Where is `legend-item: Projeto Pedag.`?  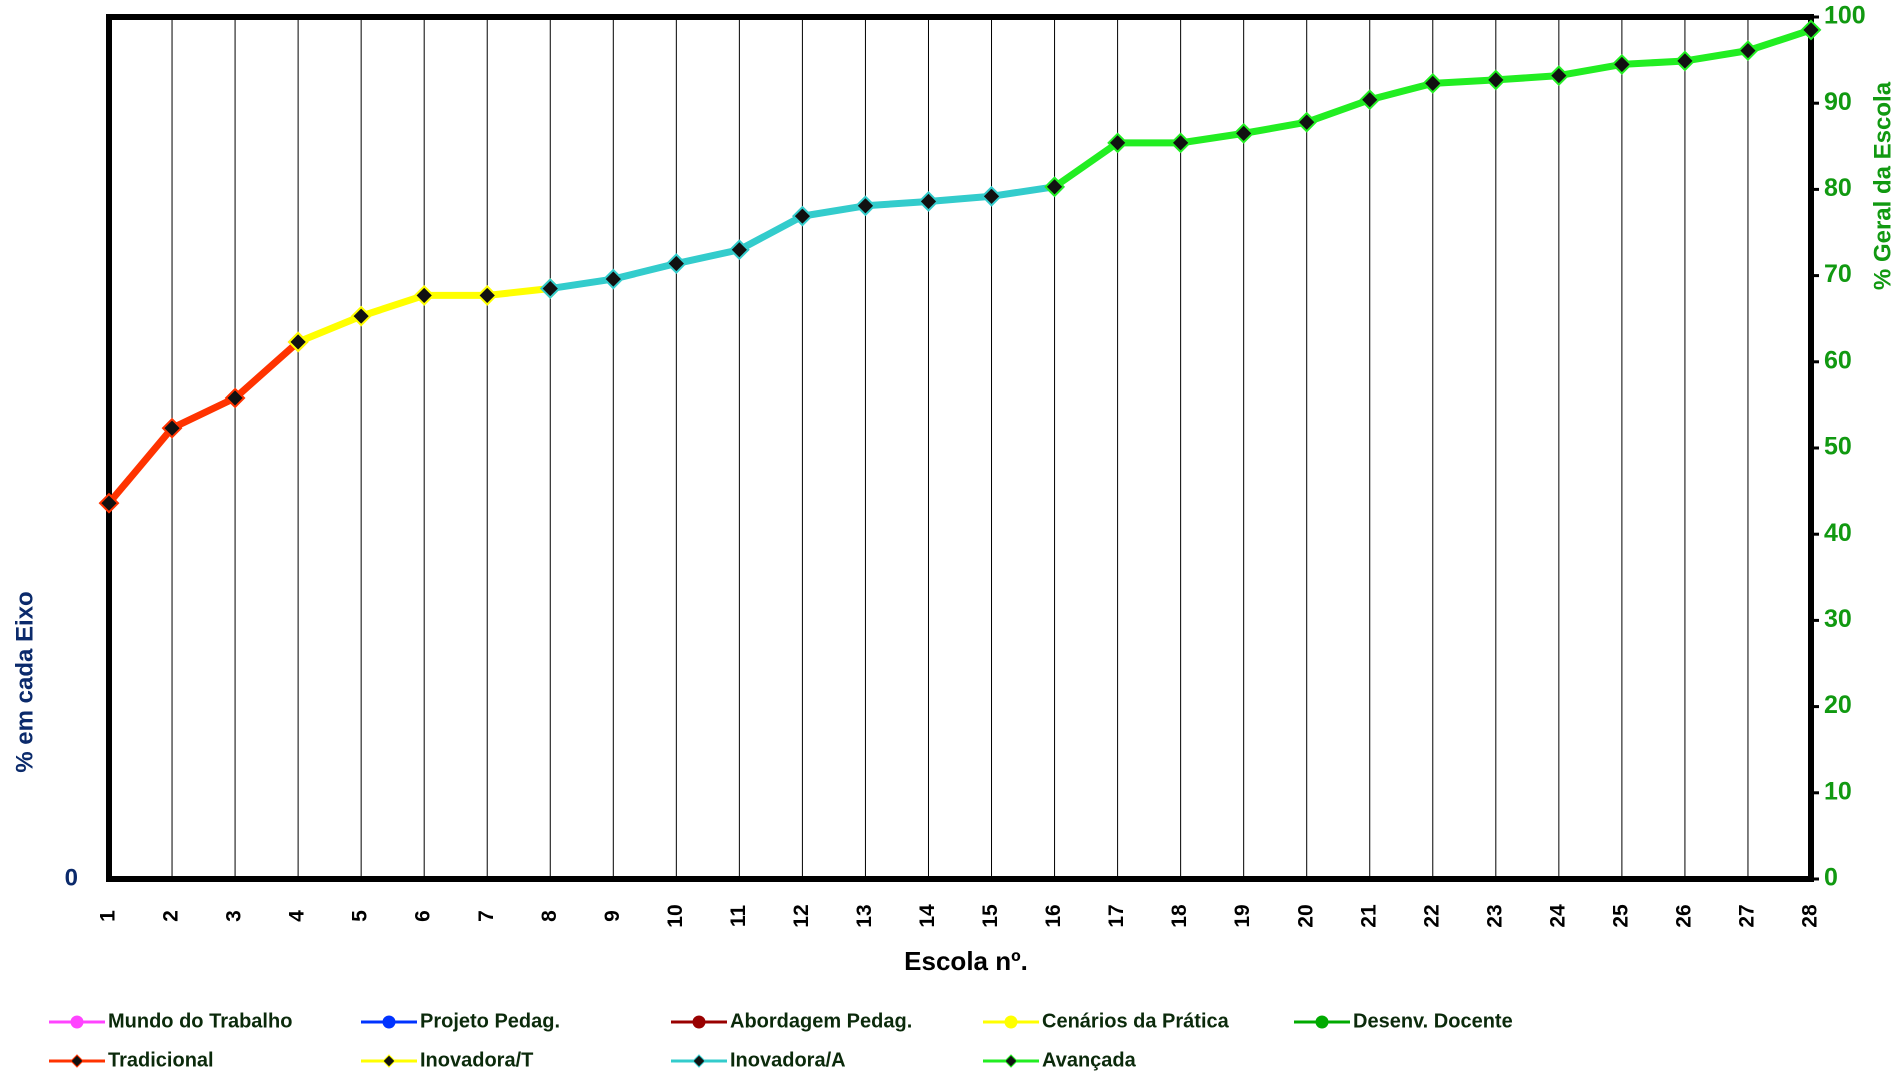 legend-item: Projeto Pedag. is located at coordinates (460, 1021).